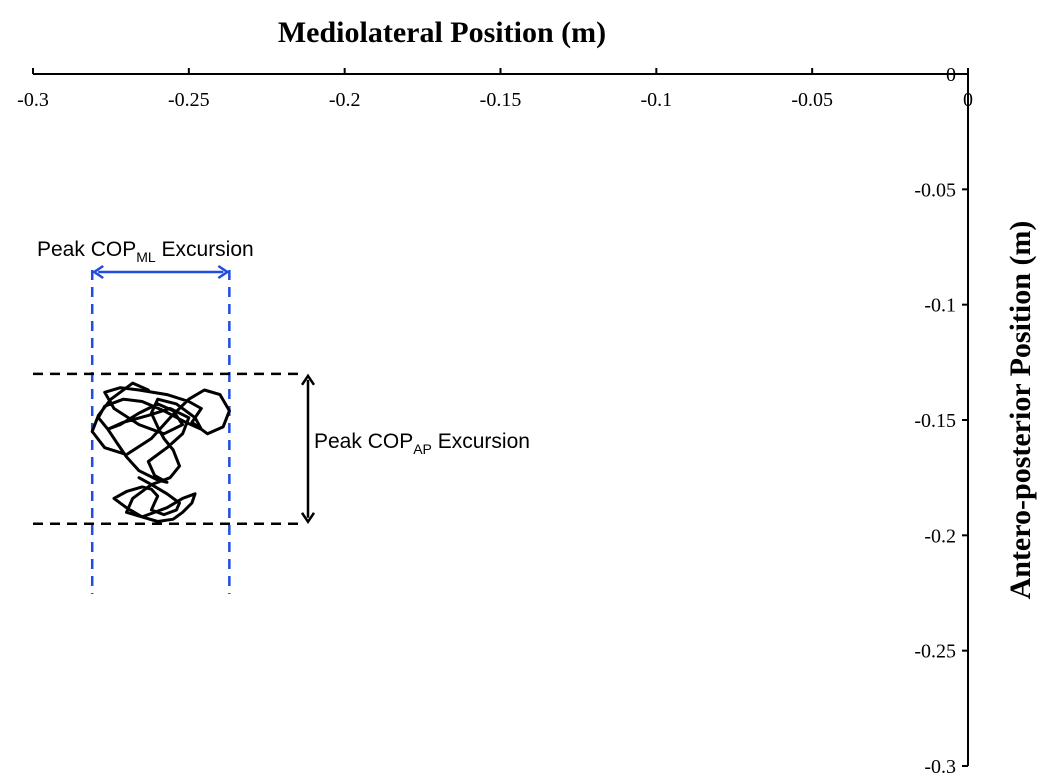  I want to click on x-tick-label: -0.1, so click(656, 100).